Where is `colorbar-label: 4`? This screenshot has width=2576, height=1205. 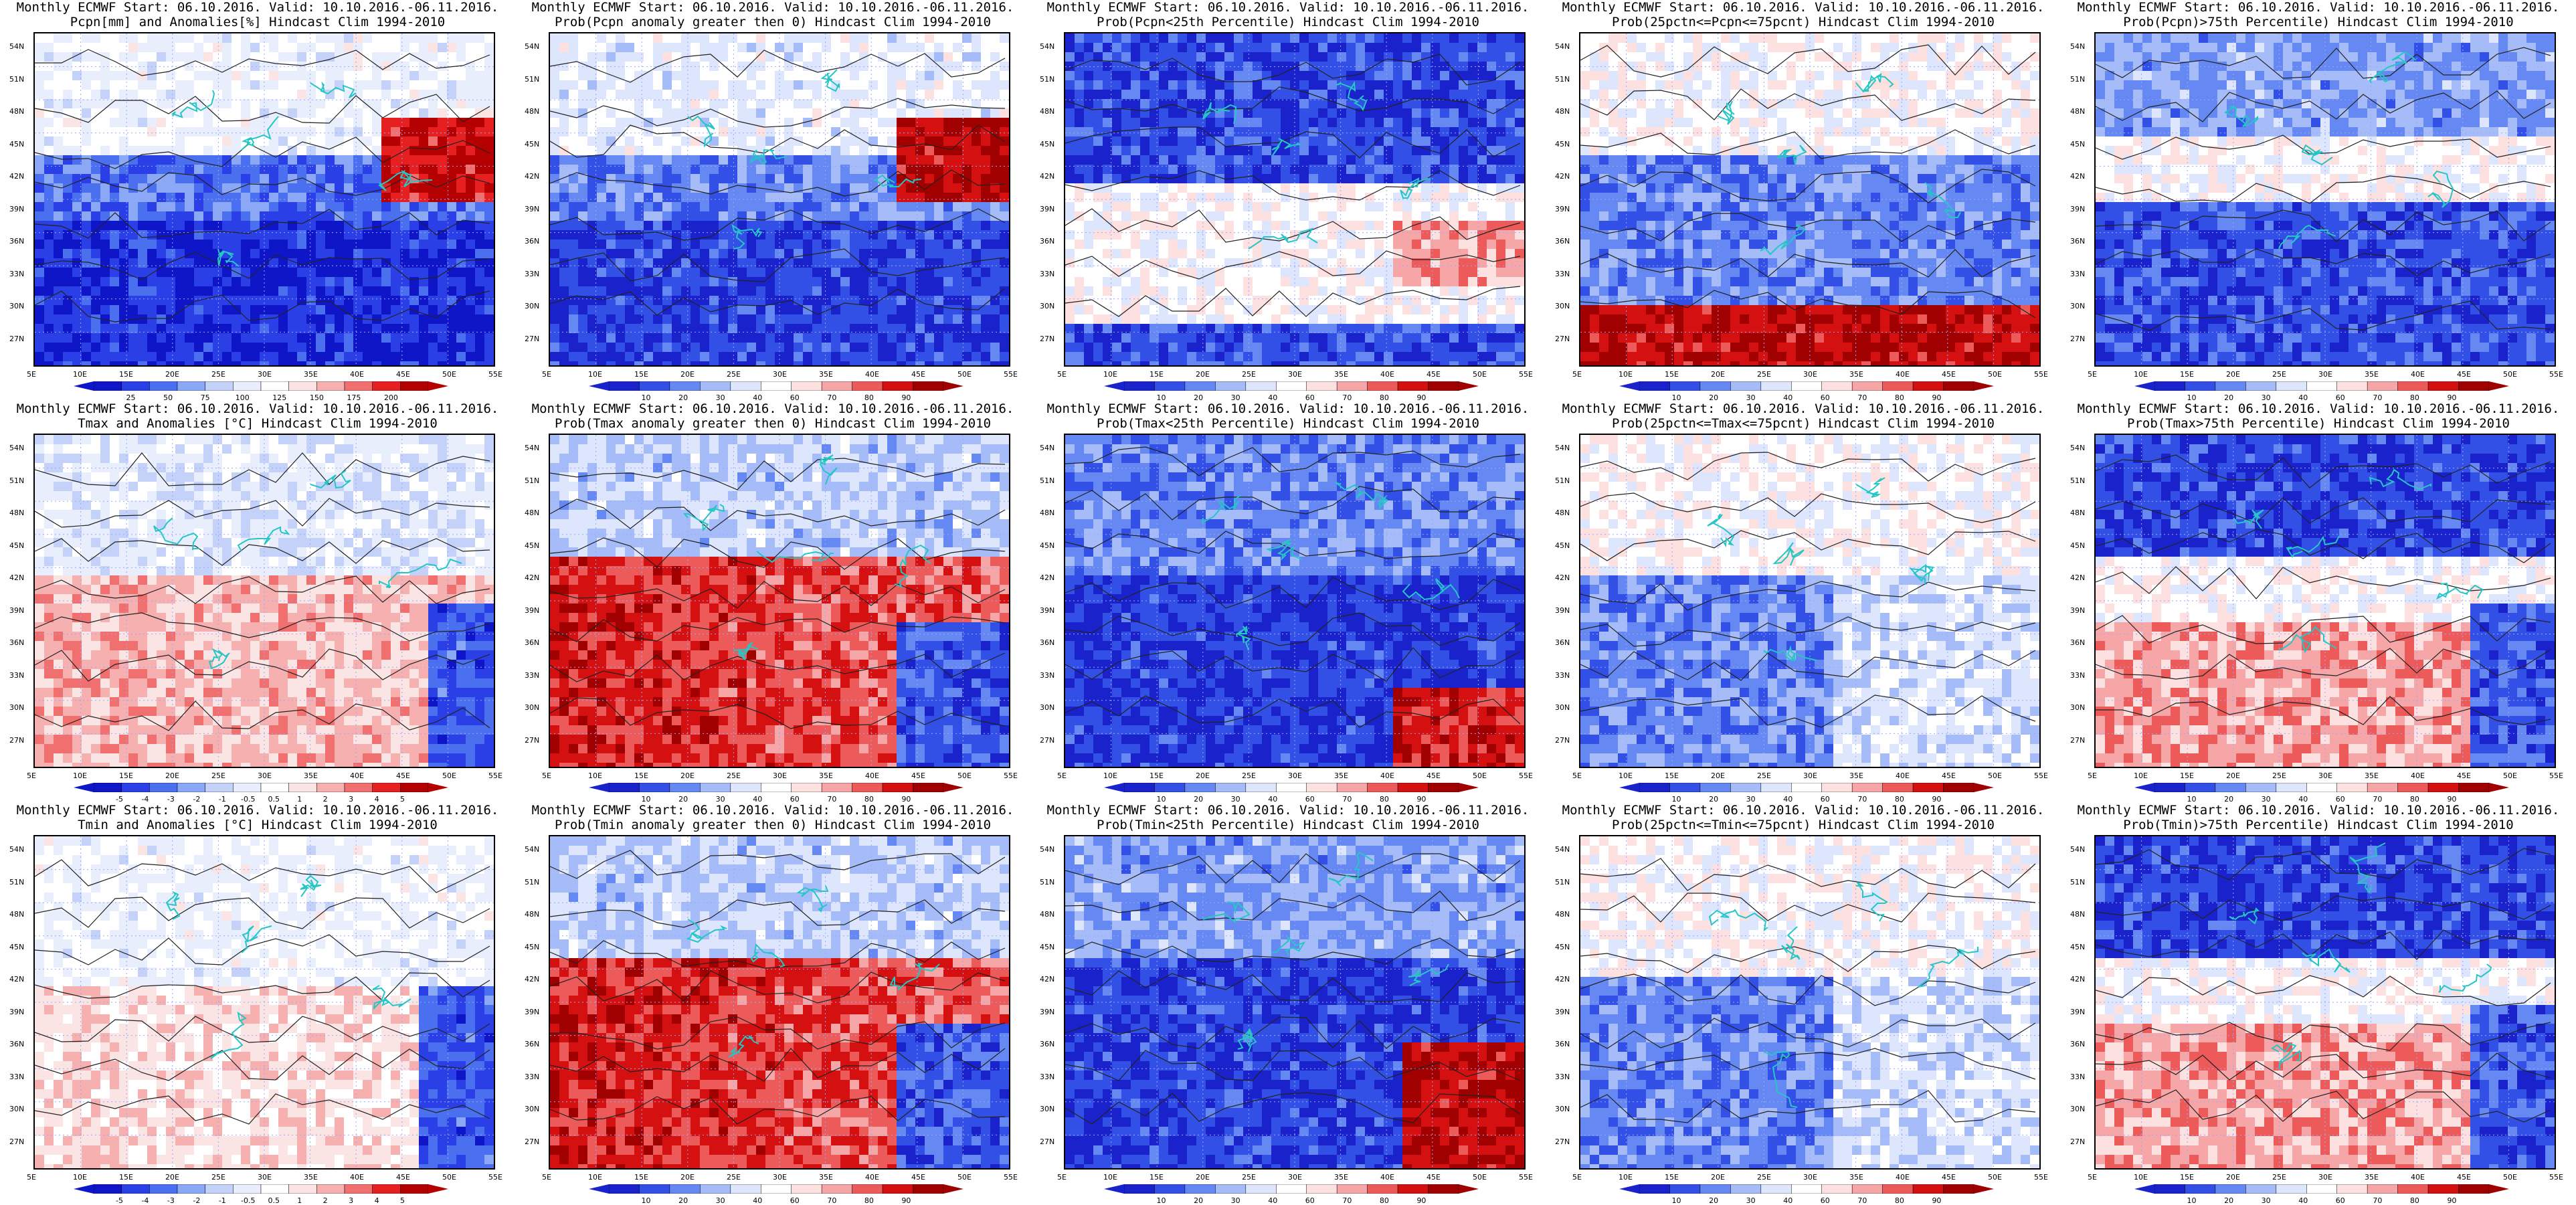 colorbar-label: 4 is located at coordinates (377, 1200).